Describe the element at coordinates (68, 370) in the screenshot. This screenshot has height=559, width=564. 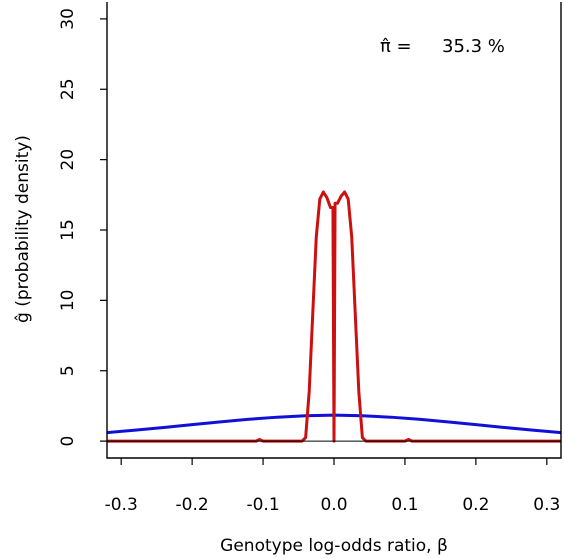
I see `y-tick-label: 5` at that location.